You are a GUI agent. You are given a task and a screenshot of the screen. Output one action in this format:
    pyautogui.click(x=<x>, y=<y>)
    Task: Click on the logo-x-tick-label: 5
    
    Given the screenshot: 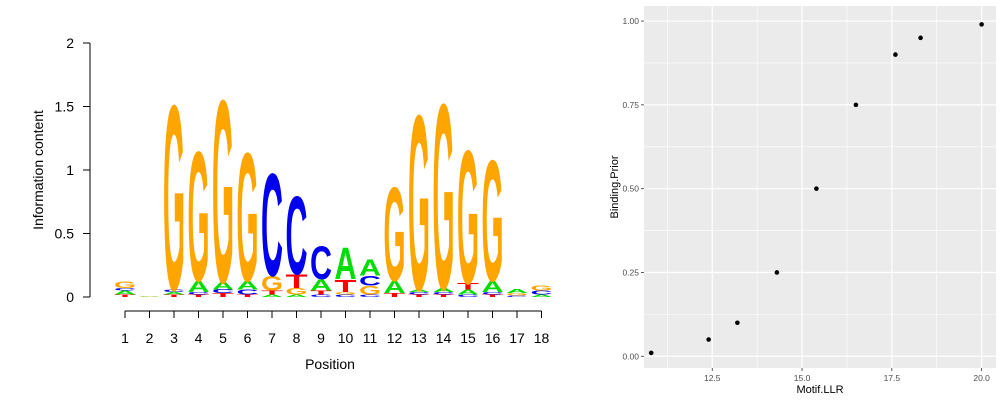 What is the action you would take?
    pyautogui.click(x=223, y=338)
    